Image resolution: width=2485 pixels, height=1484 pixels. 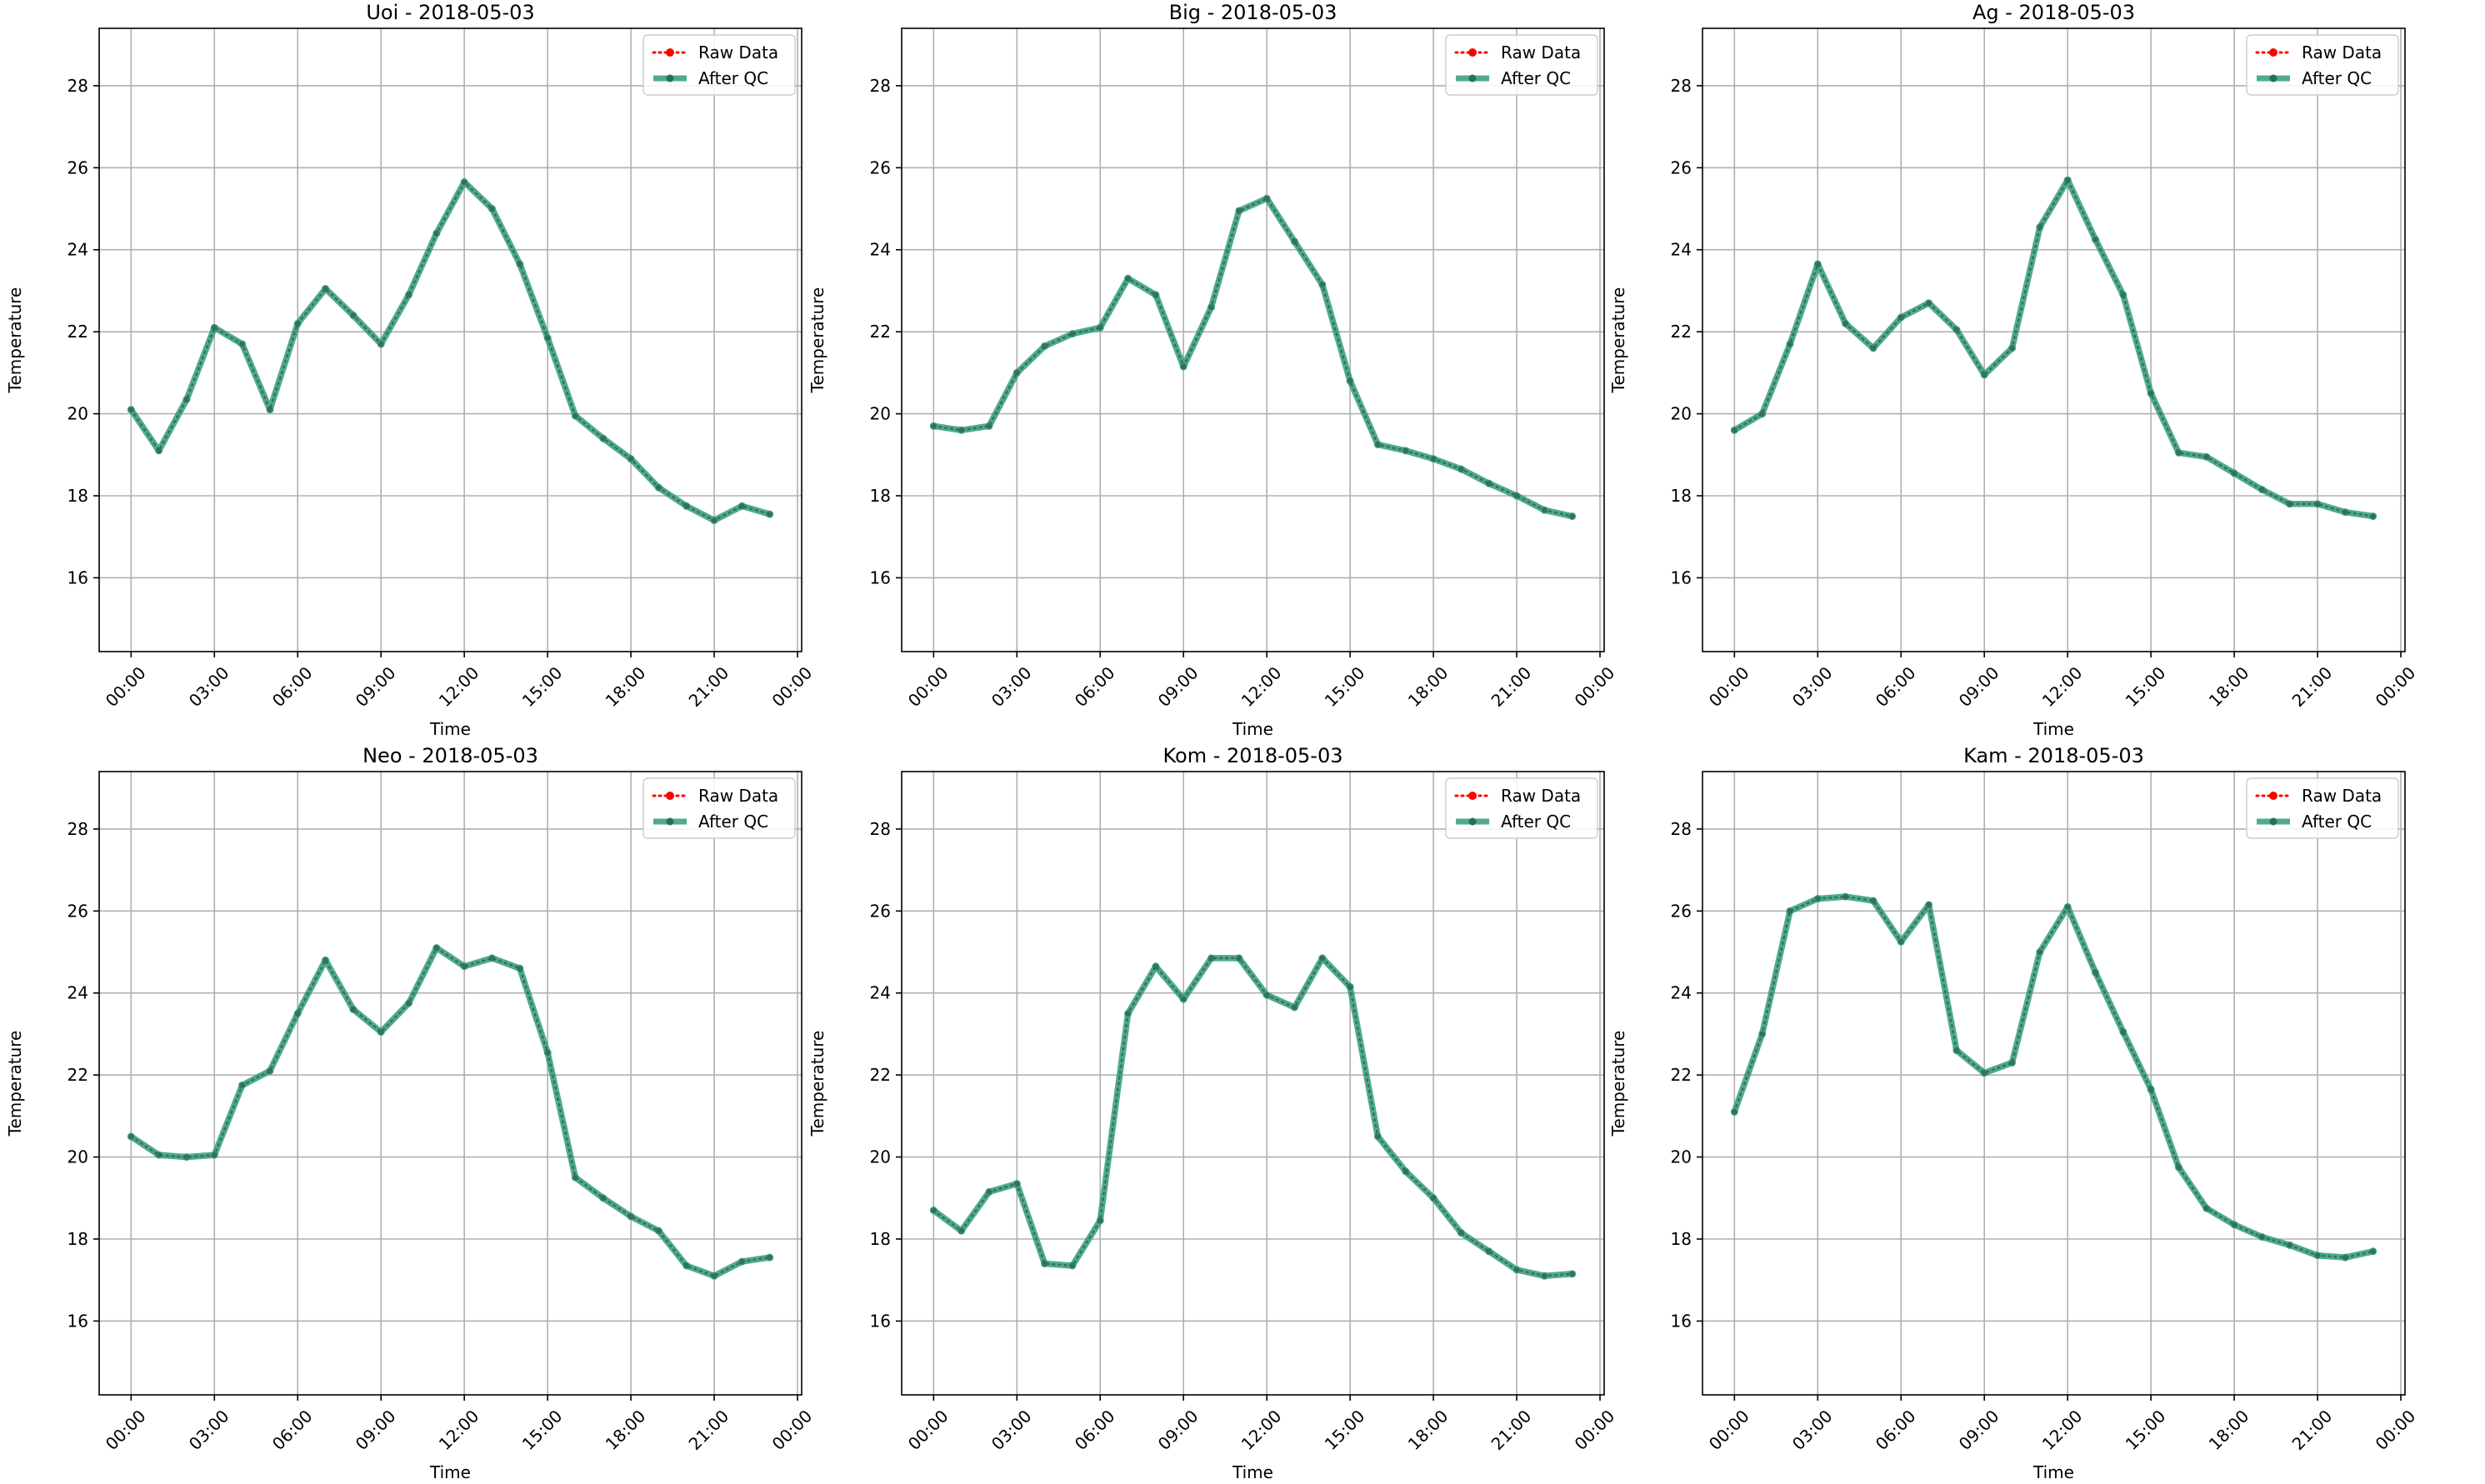 What do you see at coordinates (376, 687) in the screenshot?
I see `x-tick-label: 09:00` at bounding box center [376, 687].